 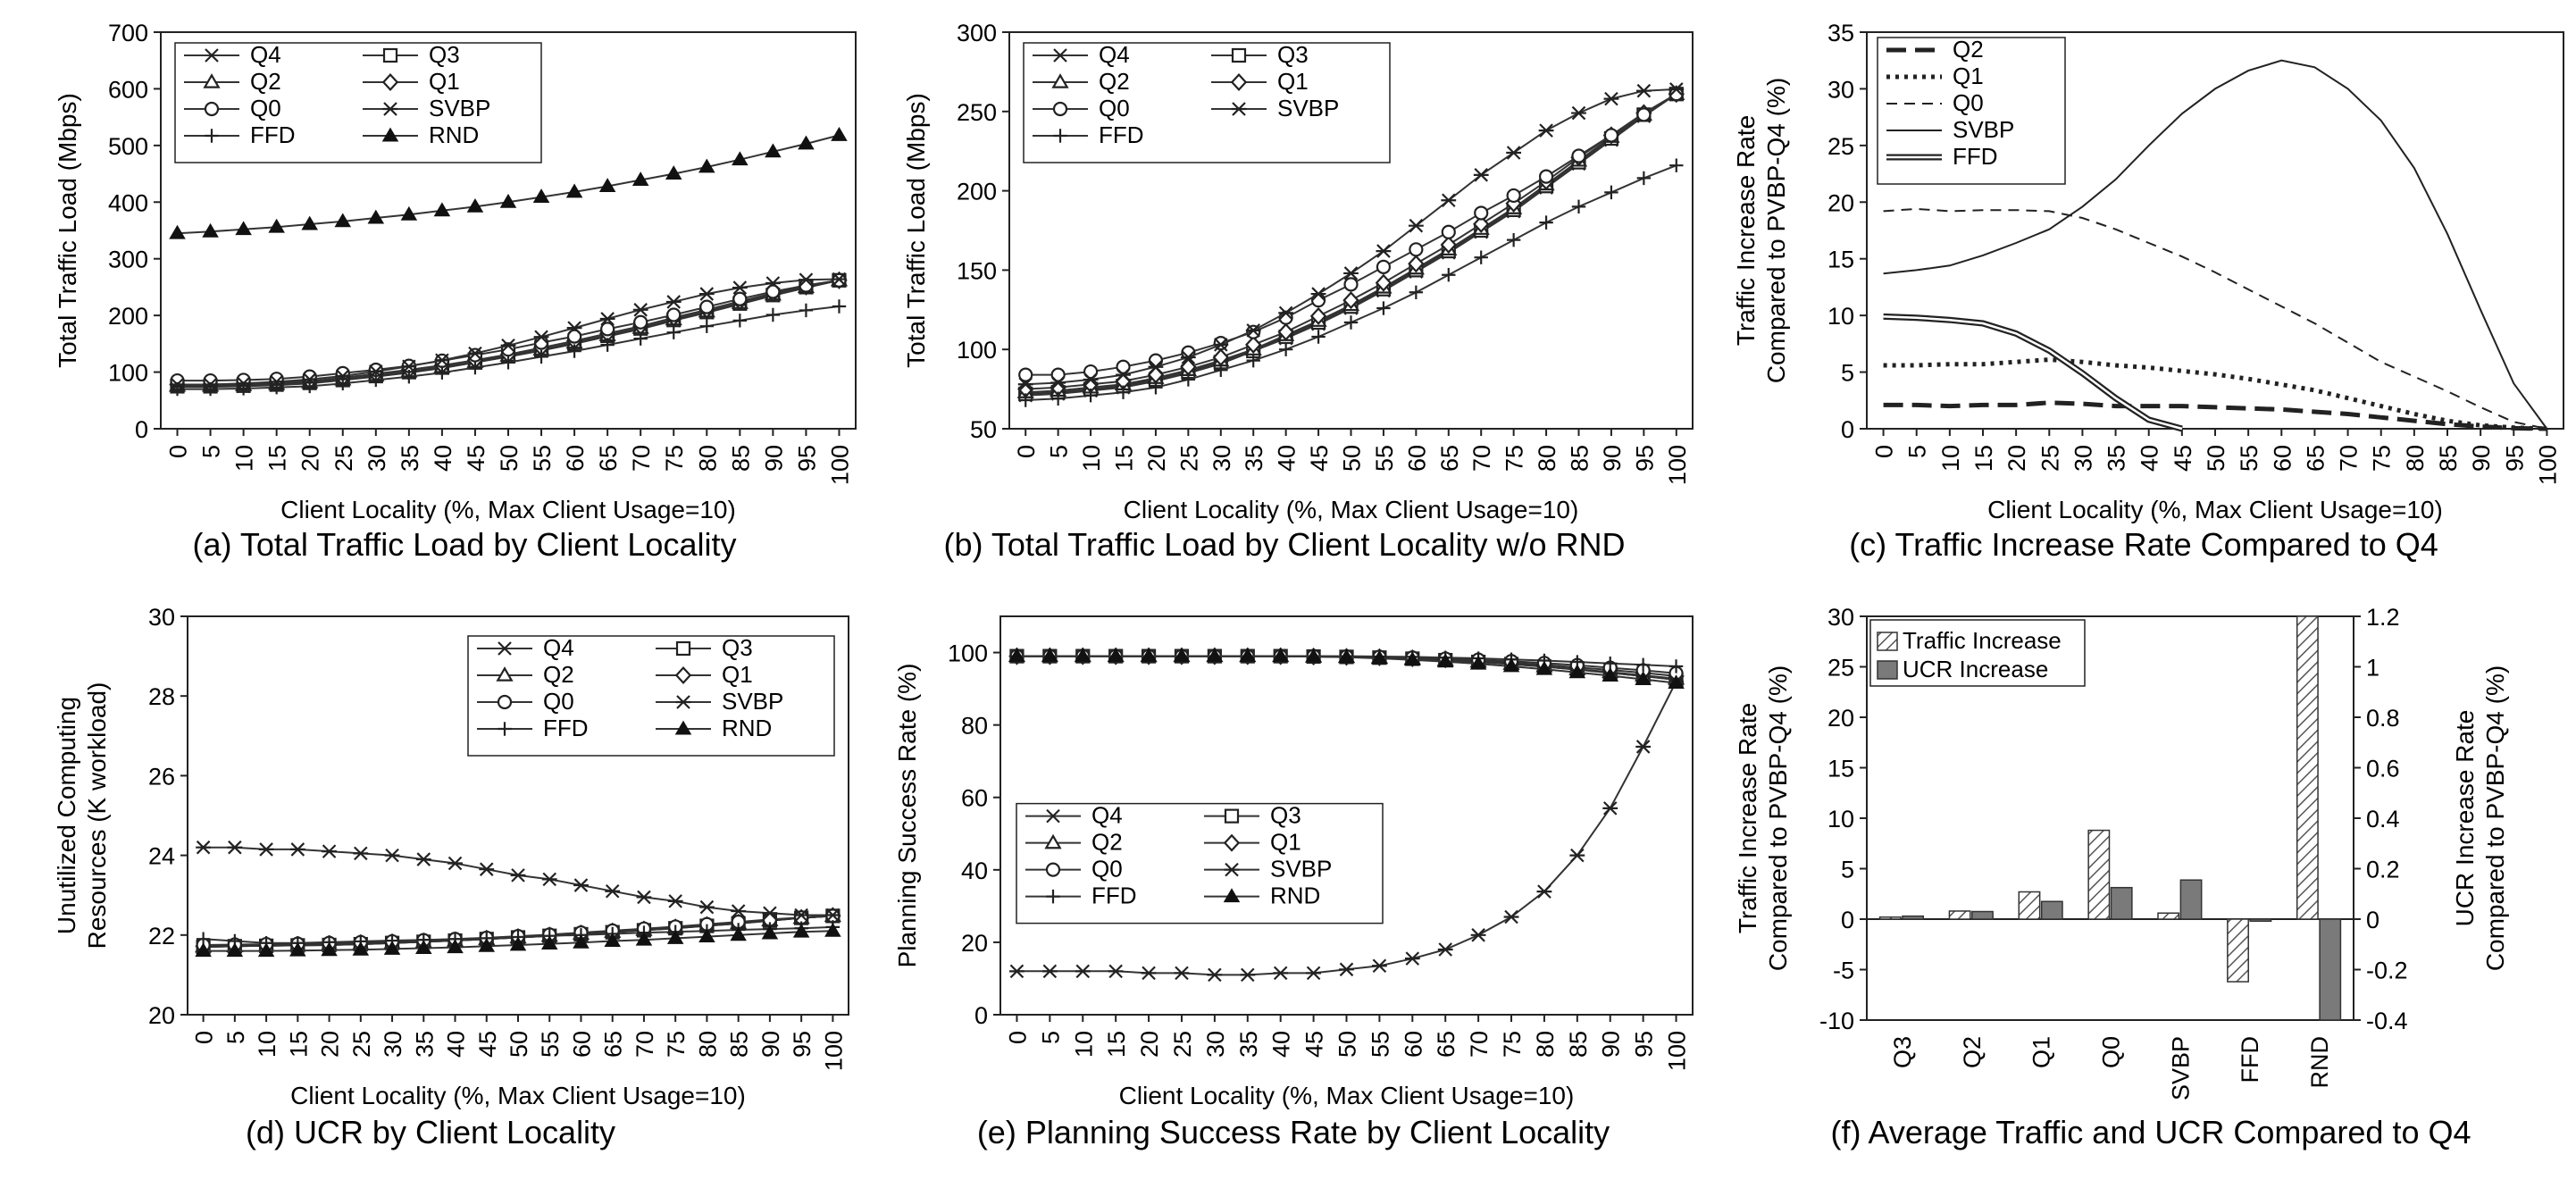 I want to click on x-tick-label: 75, so click(x=1513, y=1044).